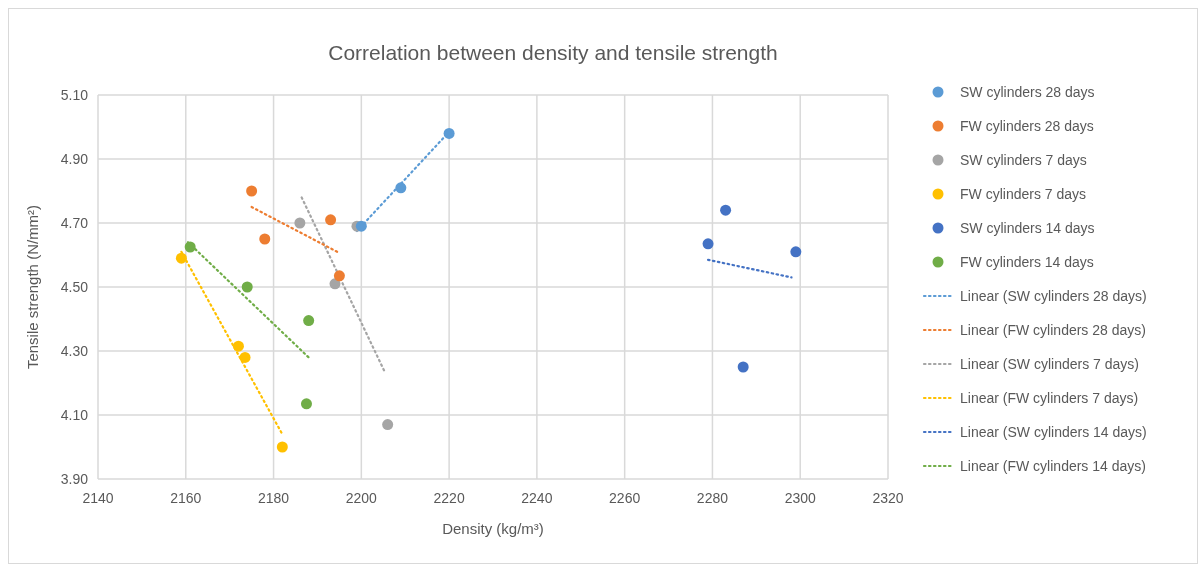  What do you see at coordinates (553, 52) in the screenshot?
I see `chart-title: Correlation between density and tensile strength` at bounding box center [553, 52].